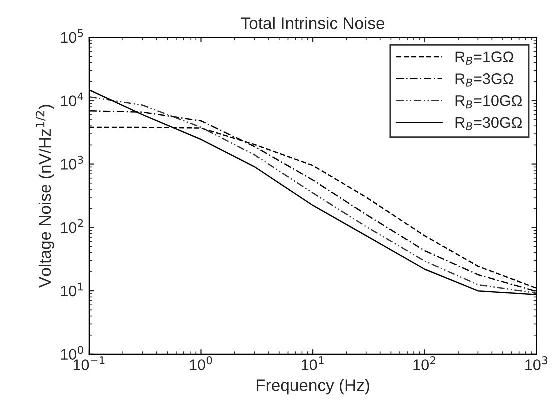  I want to click on y-axis-title: Voltage Noise (nV/Hz$^{1/2}$), so click(45, 196).